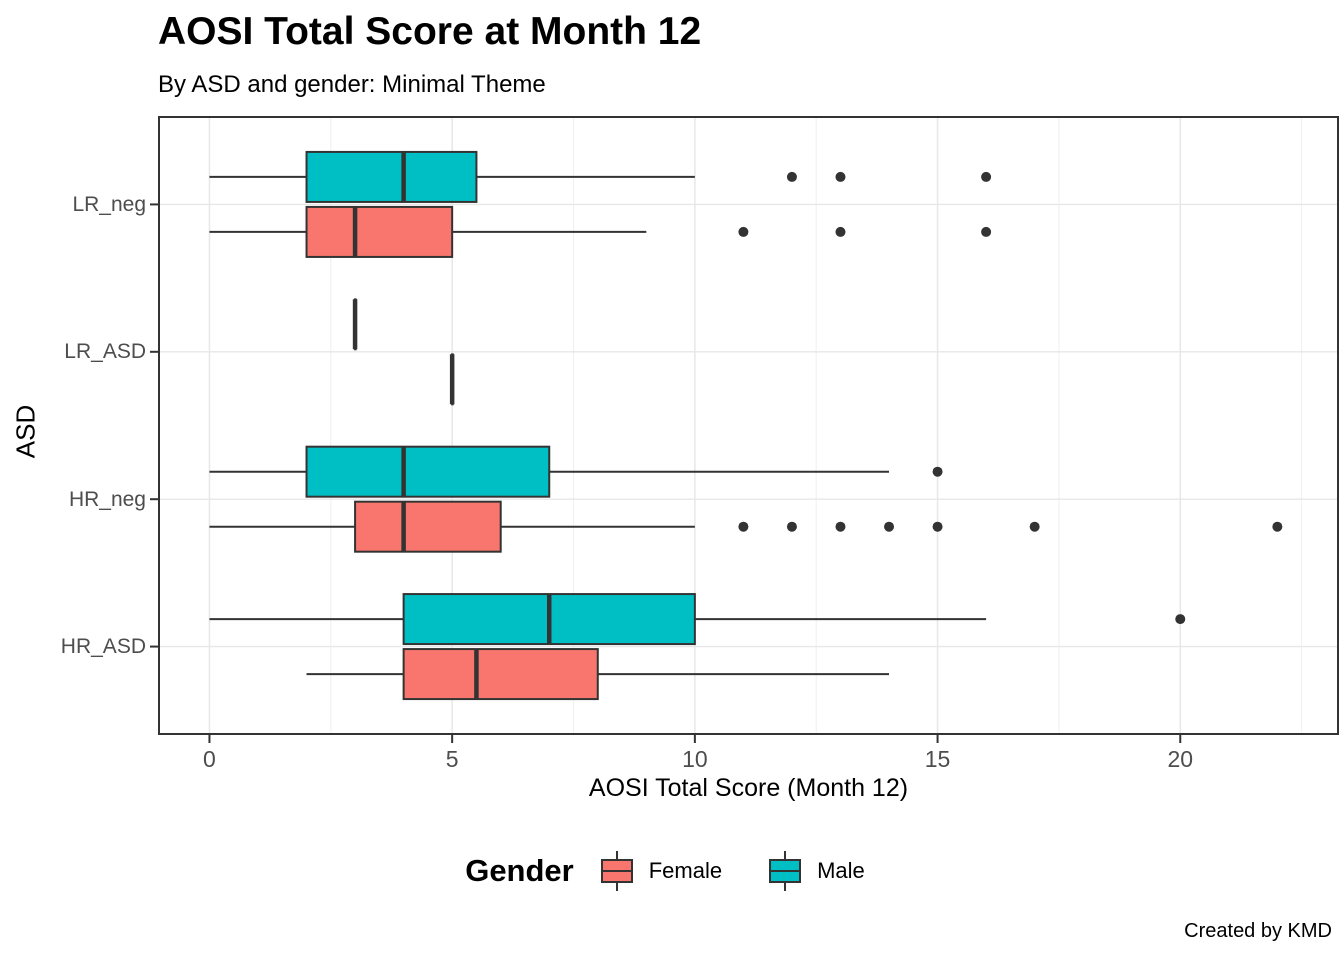  I want to click on legend-item-female: Female, so click(660, 871).